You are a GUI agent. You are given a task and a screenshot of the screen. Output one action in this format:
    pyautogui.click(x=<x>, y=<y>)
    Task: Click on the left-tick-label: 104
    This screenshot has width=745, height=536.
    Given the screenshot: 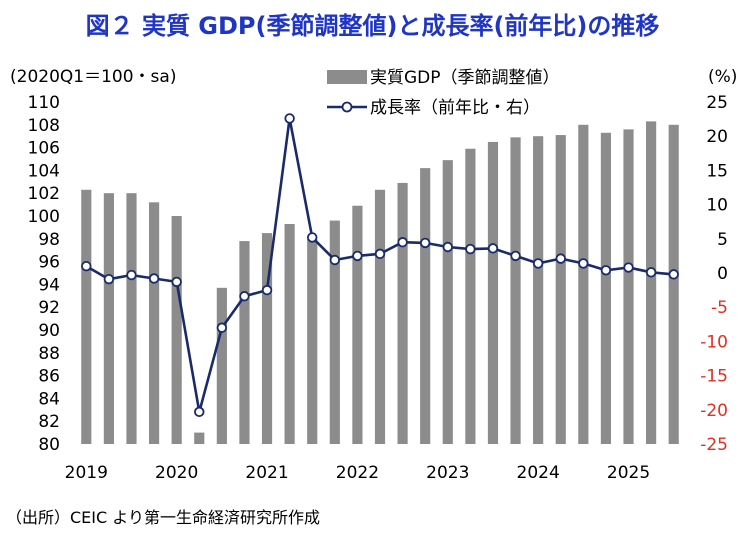 What is the action you would take?
    pyautogui.click(x=44, y=171)
    